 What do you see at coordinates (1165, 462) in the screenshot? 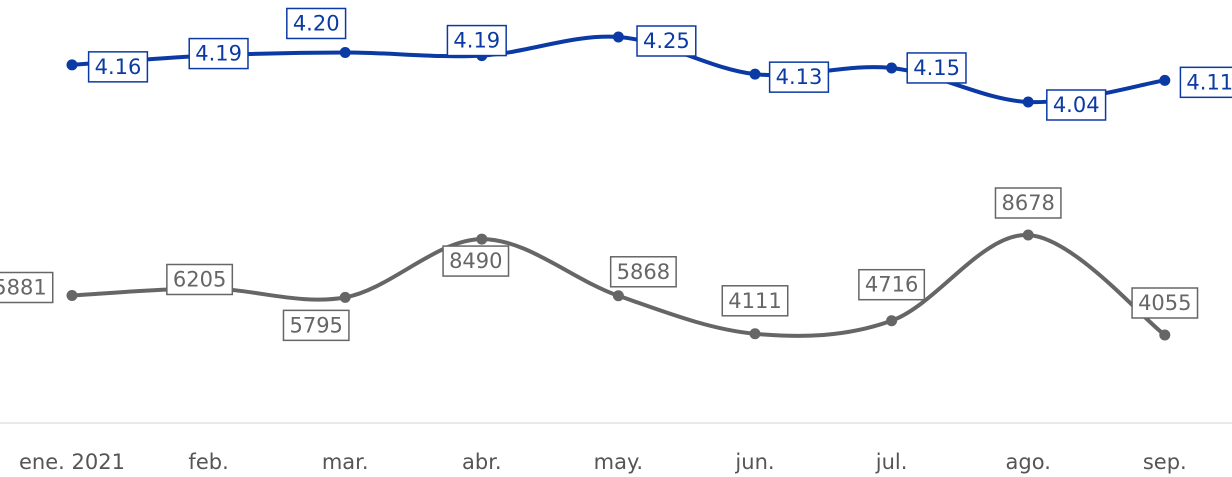
I see `x-tick-label: sep.` at bounding box center [1165, 462].